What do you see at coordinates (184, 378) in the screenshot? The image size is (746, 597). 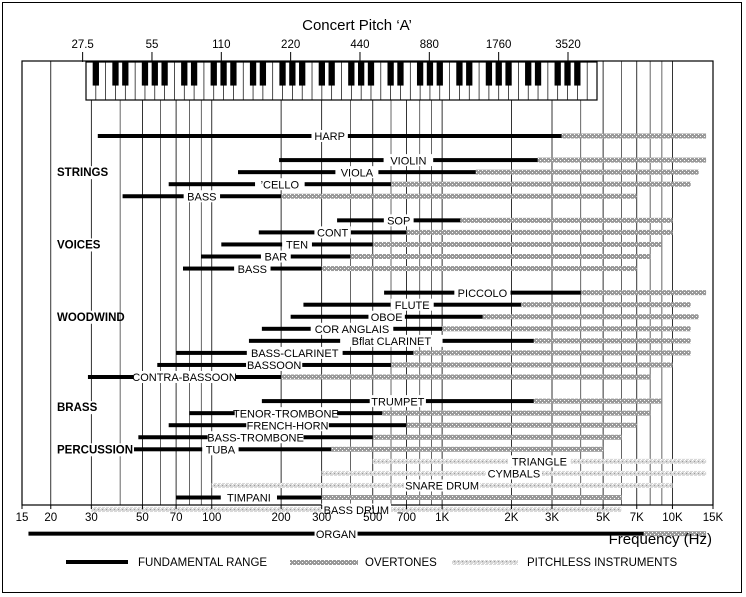 I see `instrument-label-contra-bassoon: CONTRA-BASSOON` at bounding box center [184, 378].